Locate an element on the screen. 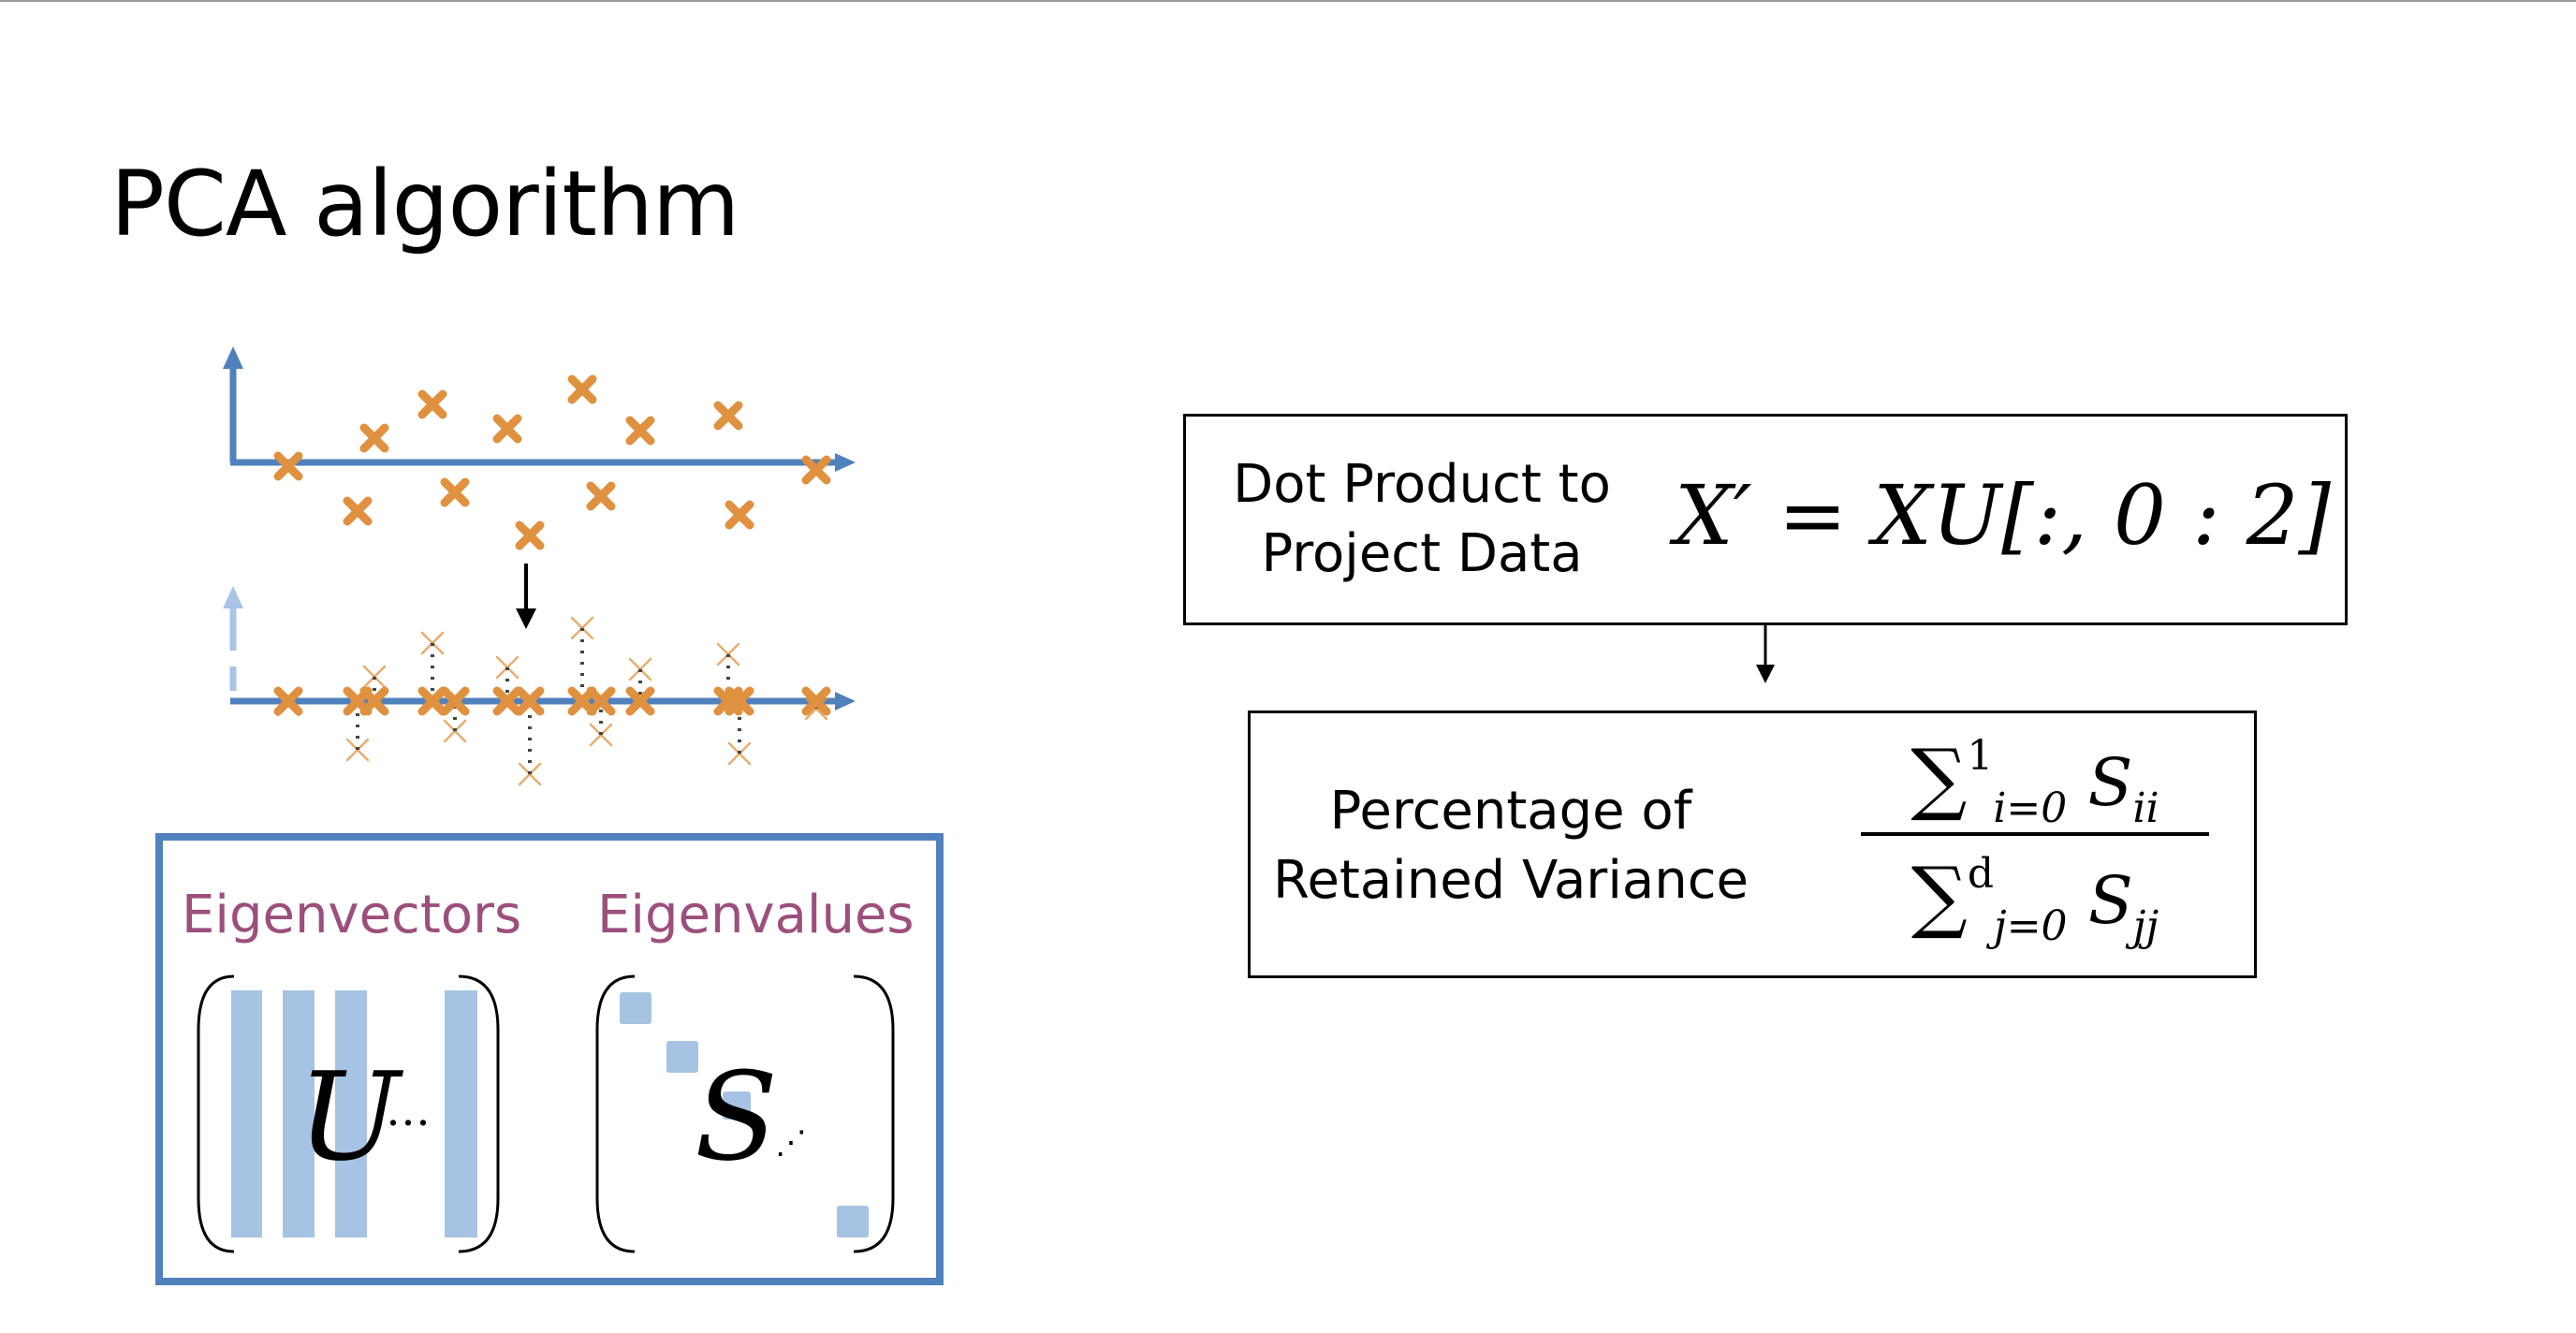 The image size is (2576, 1333). variance-label-line2: Retained Variance is located at coordinates (1511, 880).